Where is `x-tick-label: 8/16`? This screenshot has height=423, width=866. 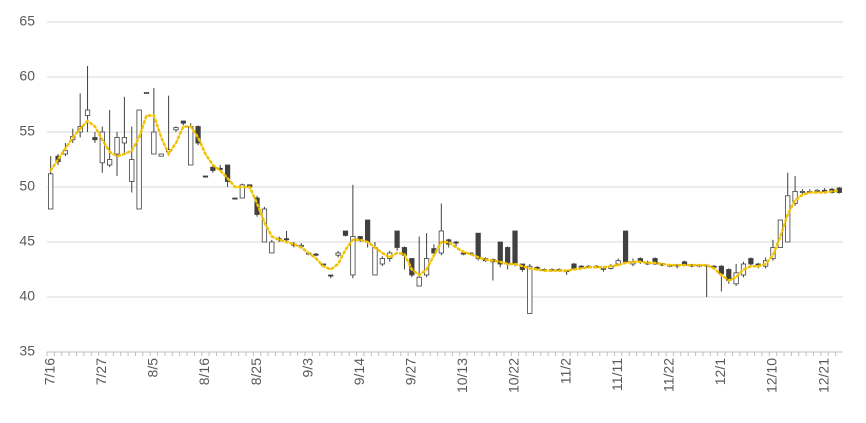 x-tick-label: 8/16 is located at coordinates (204, 371).